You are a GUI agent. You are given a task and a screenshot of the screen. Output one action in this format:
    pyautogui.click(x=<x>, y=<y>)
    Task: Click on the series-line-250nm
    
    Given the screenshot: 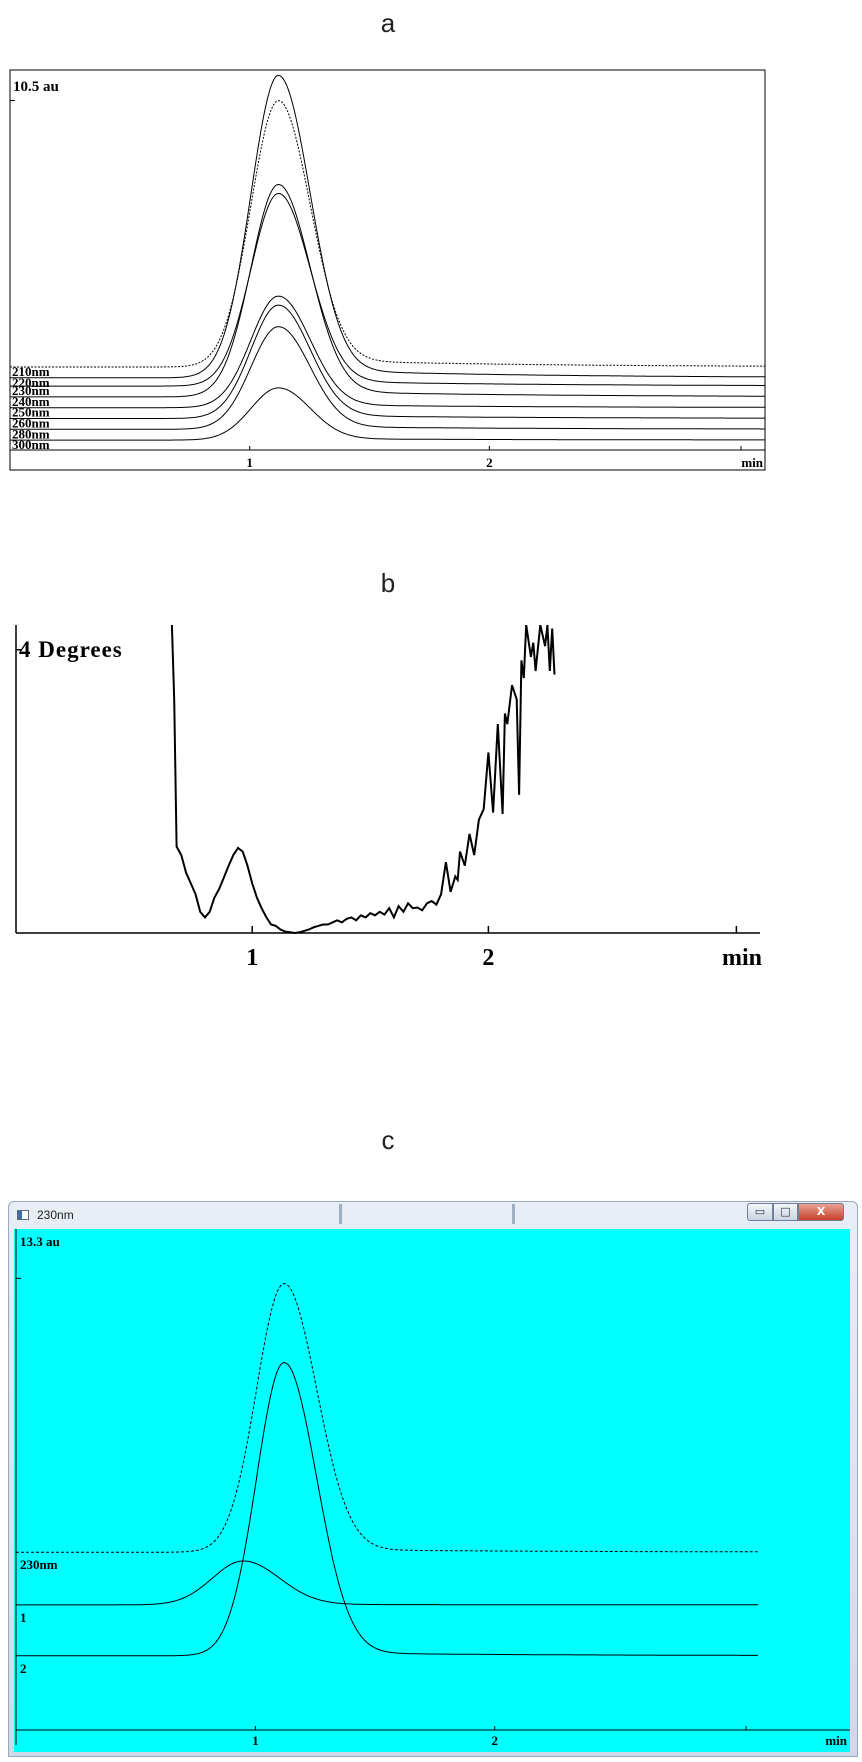 What is the action you would take?
    pyautogui.click(x=387, y=352)
    